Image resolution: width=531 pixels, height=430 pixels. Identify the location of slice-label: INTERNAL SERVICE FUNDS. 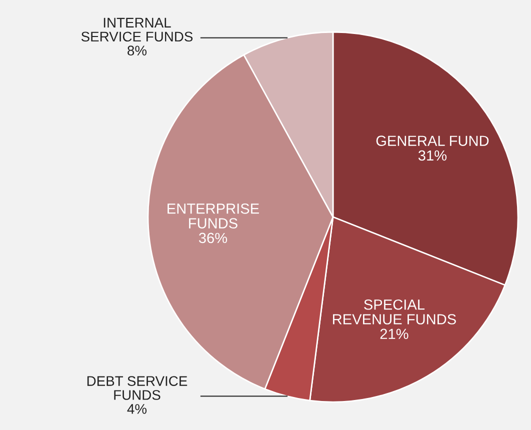
(137, 30).